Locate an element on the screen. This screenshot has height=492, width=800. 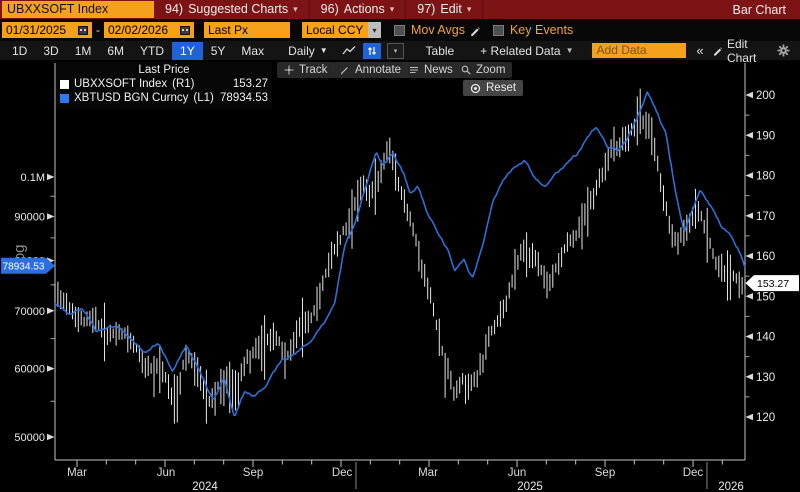
zoom-button: Zoom is located at coordinates (483, 70).